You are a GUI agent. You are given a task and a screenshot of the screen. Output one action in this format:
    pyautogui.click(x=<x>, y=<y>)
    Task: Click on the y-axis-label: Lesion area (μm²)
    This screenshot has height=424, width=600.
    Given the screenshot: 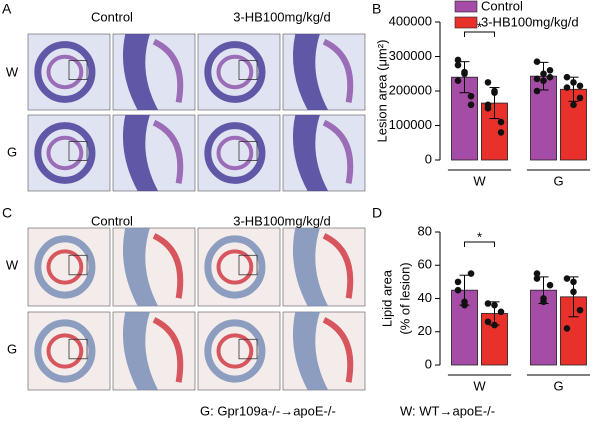 What is the action you would take?
    pyautogui.click(x=381, y=91)
    